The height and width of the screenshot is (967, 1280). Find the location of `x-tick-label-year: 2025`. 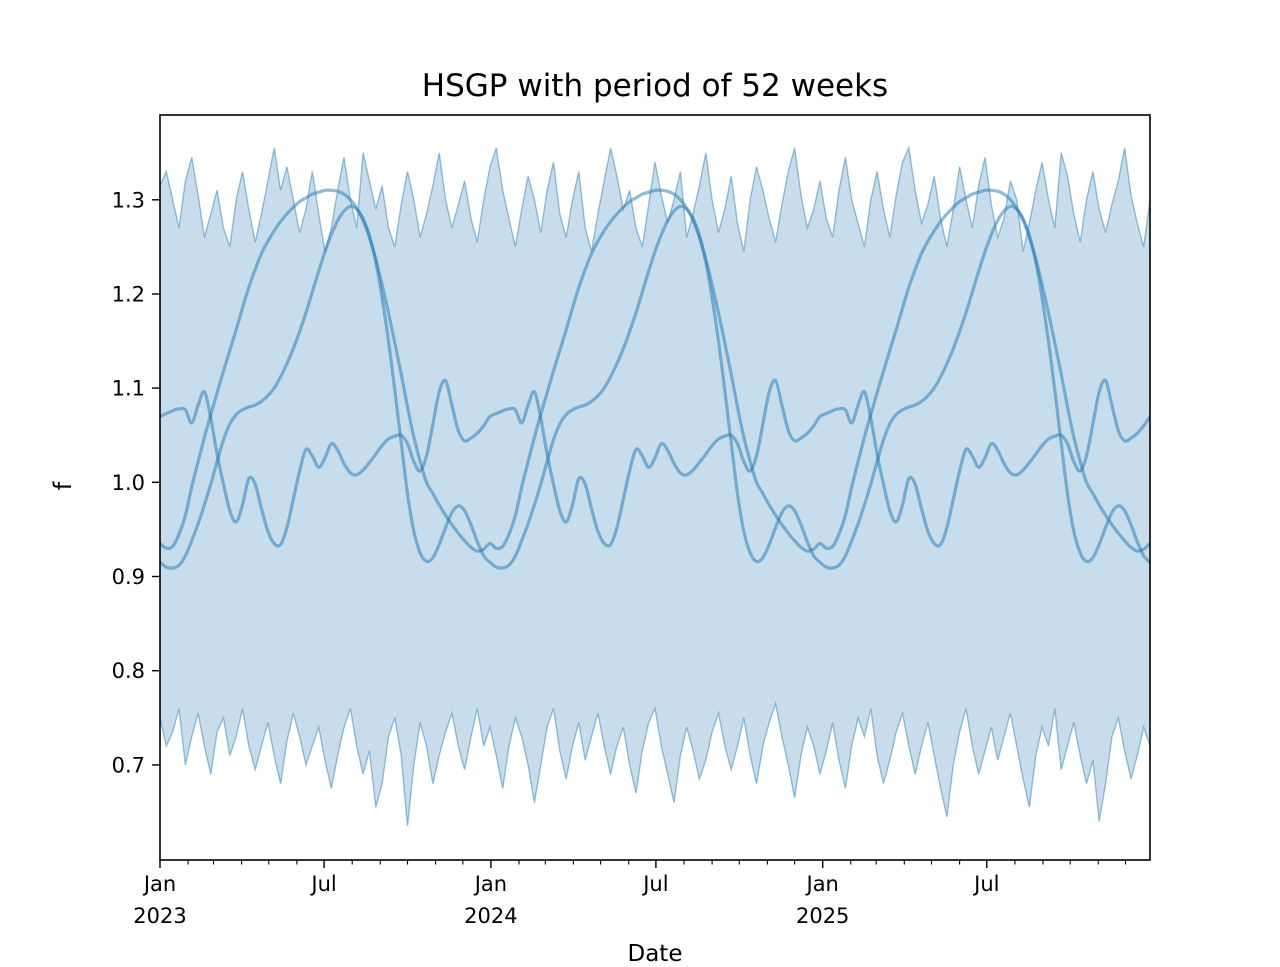

x-tick-label-year: 2025 is located at coordinates (822, 916).